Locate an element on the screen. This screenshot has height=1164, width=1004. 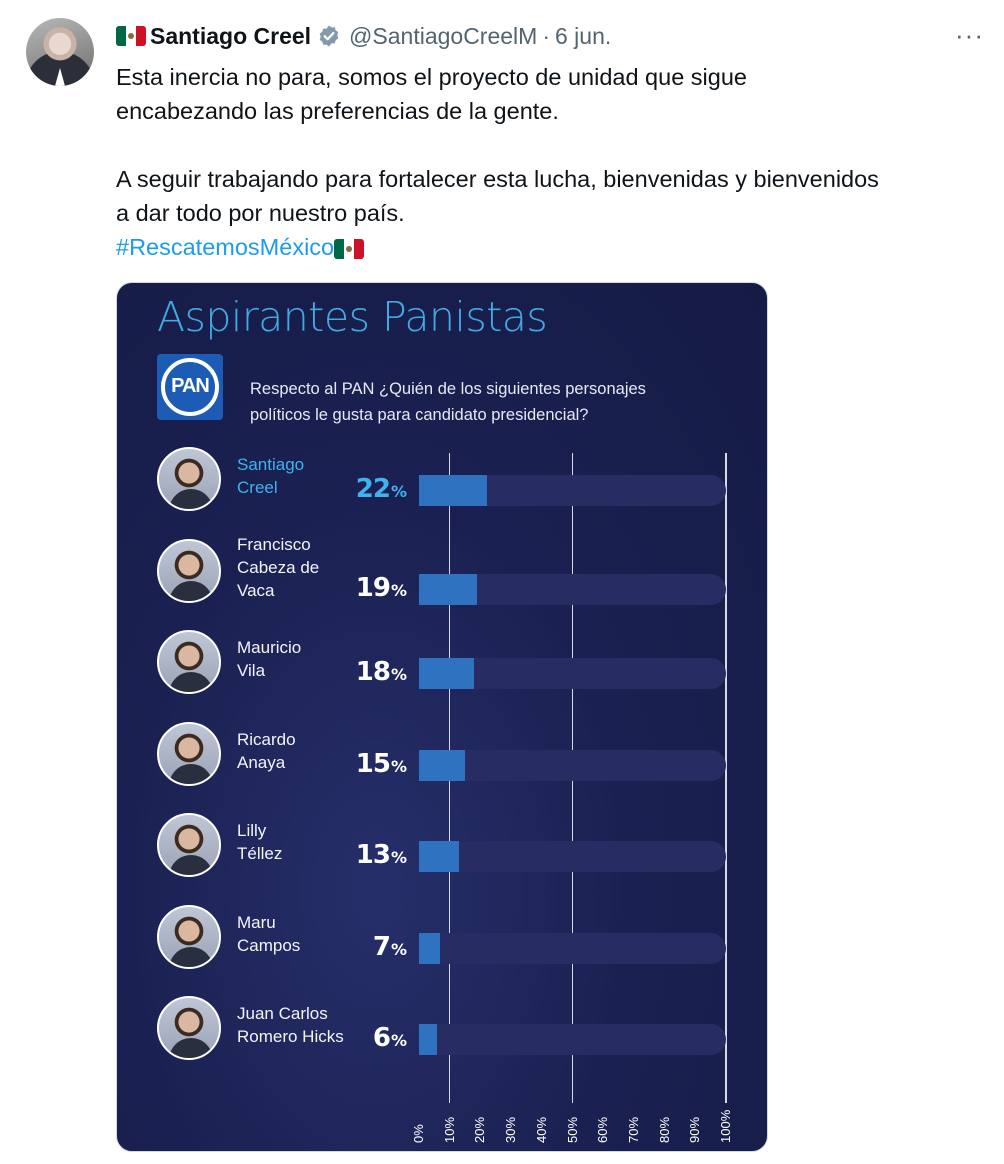
data-label-value: 22 is located at coordinates (373, 489).